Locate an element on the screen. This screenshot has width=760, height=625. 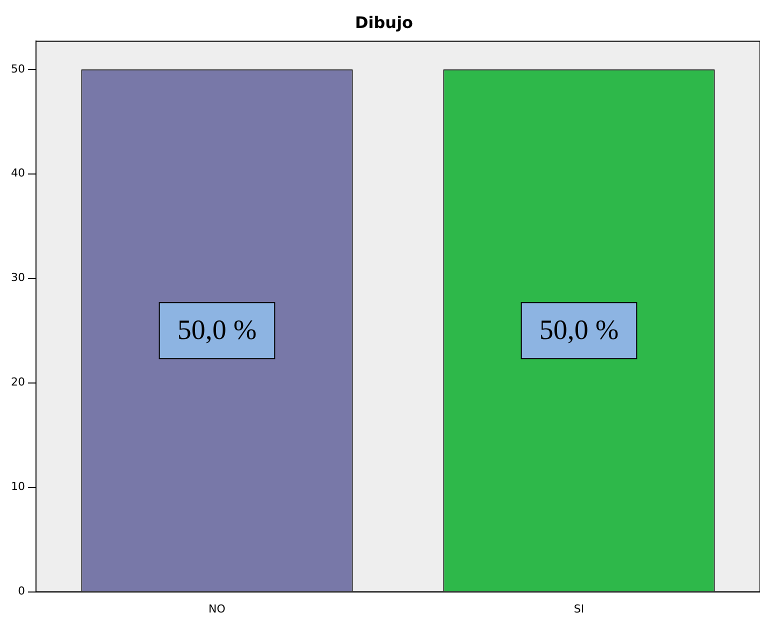
y-tick-label: 50 is located at coordinates (17, 69).